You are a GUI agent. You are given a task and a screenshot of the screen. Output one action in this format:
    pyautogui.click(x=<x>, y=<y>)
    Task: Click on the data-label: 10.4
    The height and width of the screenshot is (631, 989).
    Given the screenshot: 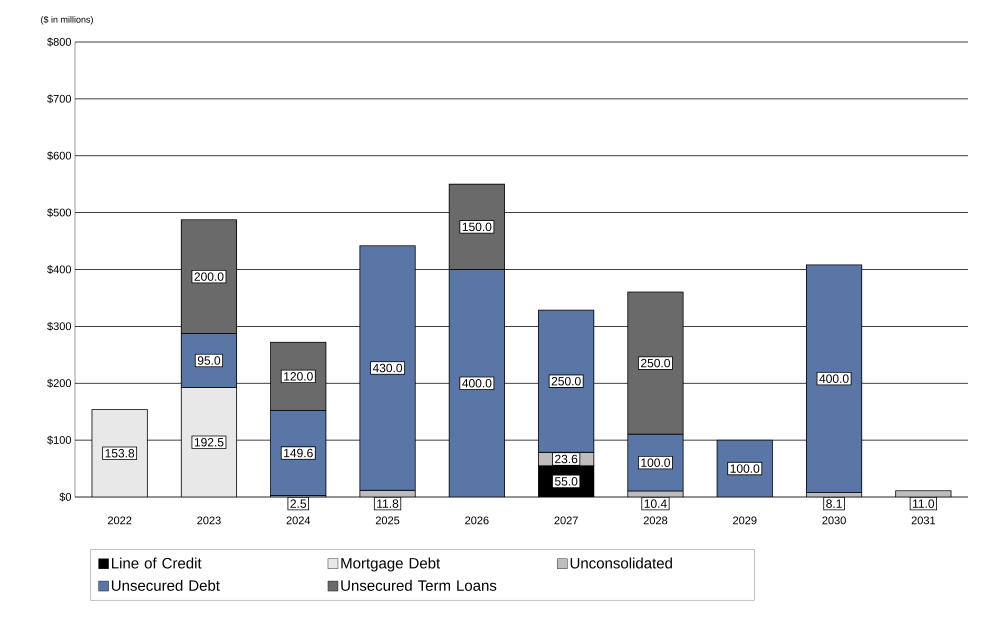 What is the action you would take?
    pyautogui.click(x=655, y=503)
    